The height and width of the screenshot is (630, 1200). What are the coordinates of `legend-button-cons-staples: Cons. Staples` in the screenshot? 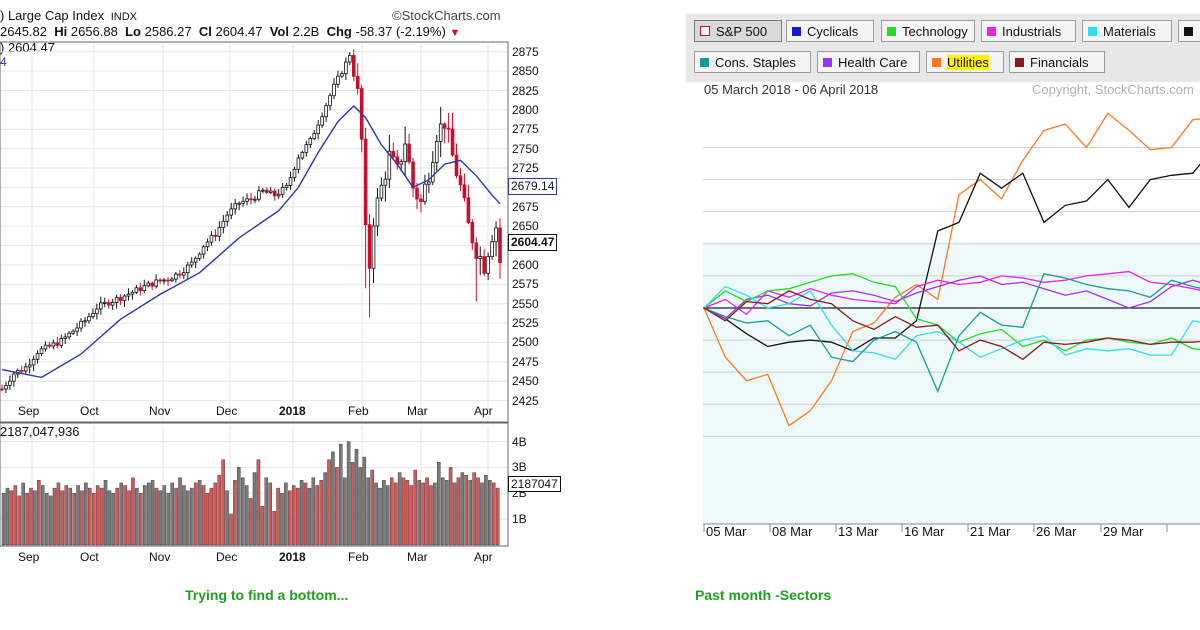 It's located at (752, 62).